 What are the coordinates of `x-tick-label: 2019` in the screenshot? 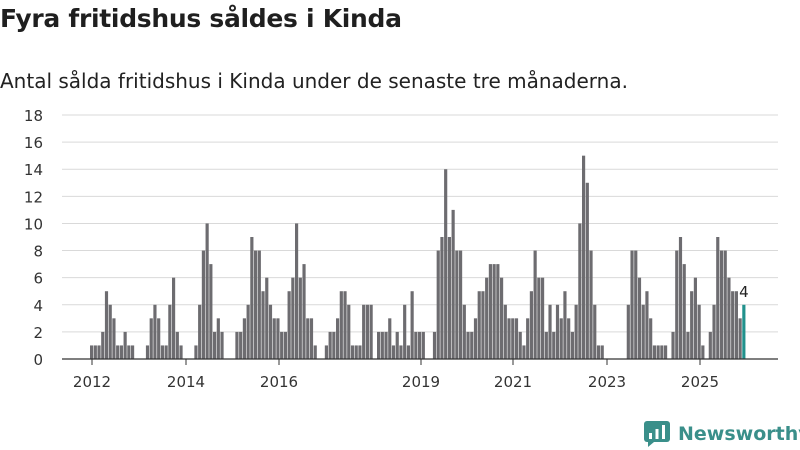 It's located at (421, 382).